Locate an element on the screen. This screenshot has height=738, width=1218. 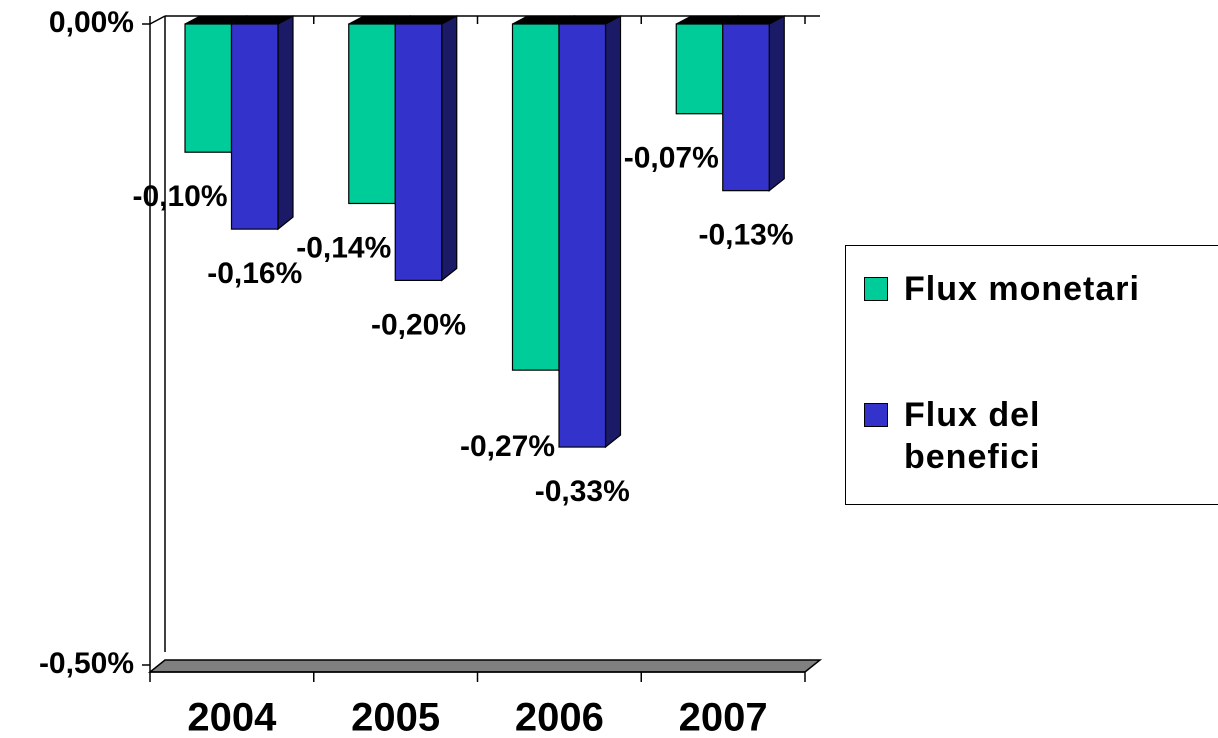
data-label: -0,14% is located at coordinates (343, 247).